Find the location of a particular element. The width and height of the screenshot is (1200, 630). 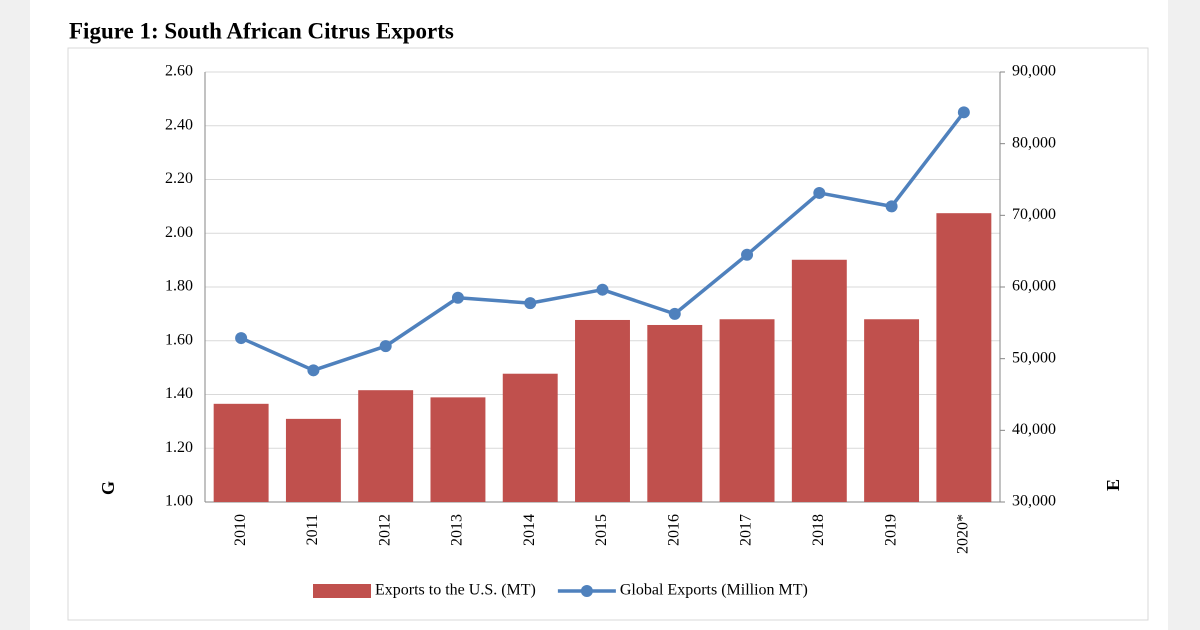

chart-title: Figure 1: South African Citrus Exports is located at coordinates (261, 30).